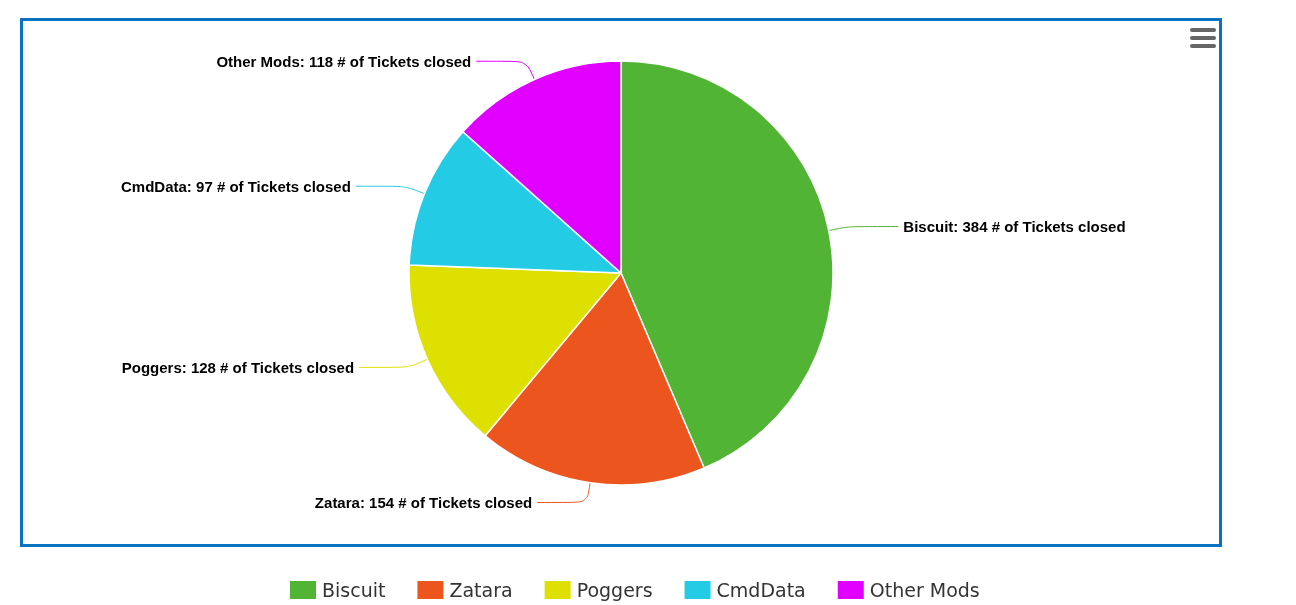 The width and height of the screenshot is (1296, 605). Describe the element at coordinates (423, 503) in the screenshot. I see `data-label: Zatara: 154 # of Tickets closed` at that location.